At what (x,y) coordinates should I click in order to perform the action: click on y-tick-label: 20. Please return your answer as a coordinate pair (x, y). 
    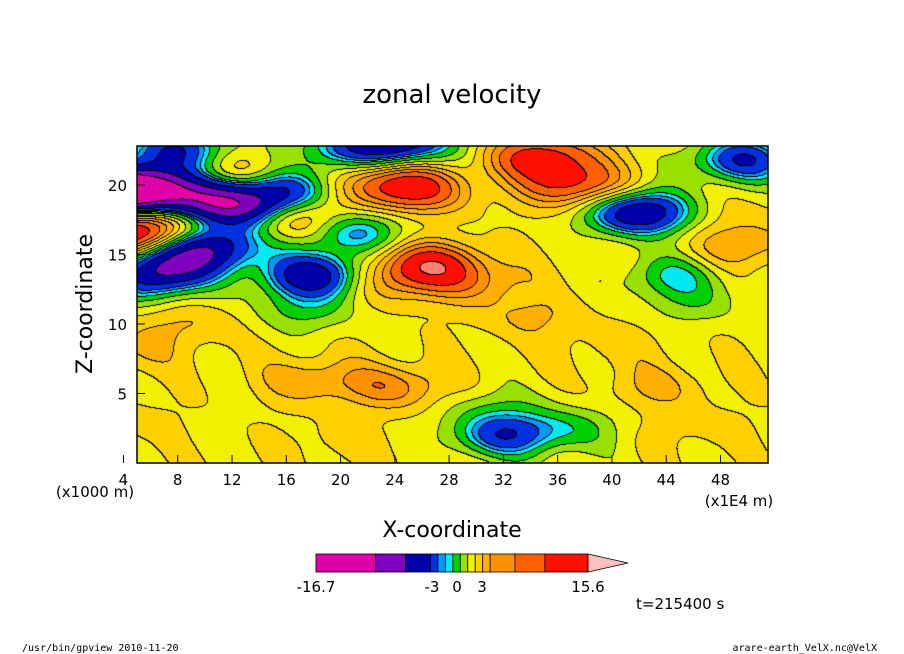
    Looking at the image, I should click on (117, 186).